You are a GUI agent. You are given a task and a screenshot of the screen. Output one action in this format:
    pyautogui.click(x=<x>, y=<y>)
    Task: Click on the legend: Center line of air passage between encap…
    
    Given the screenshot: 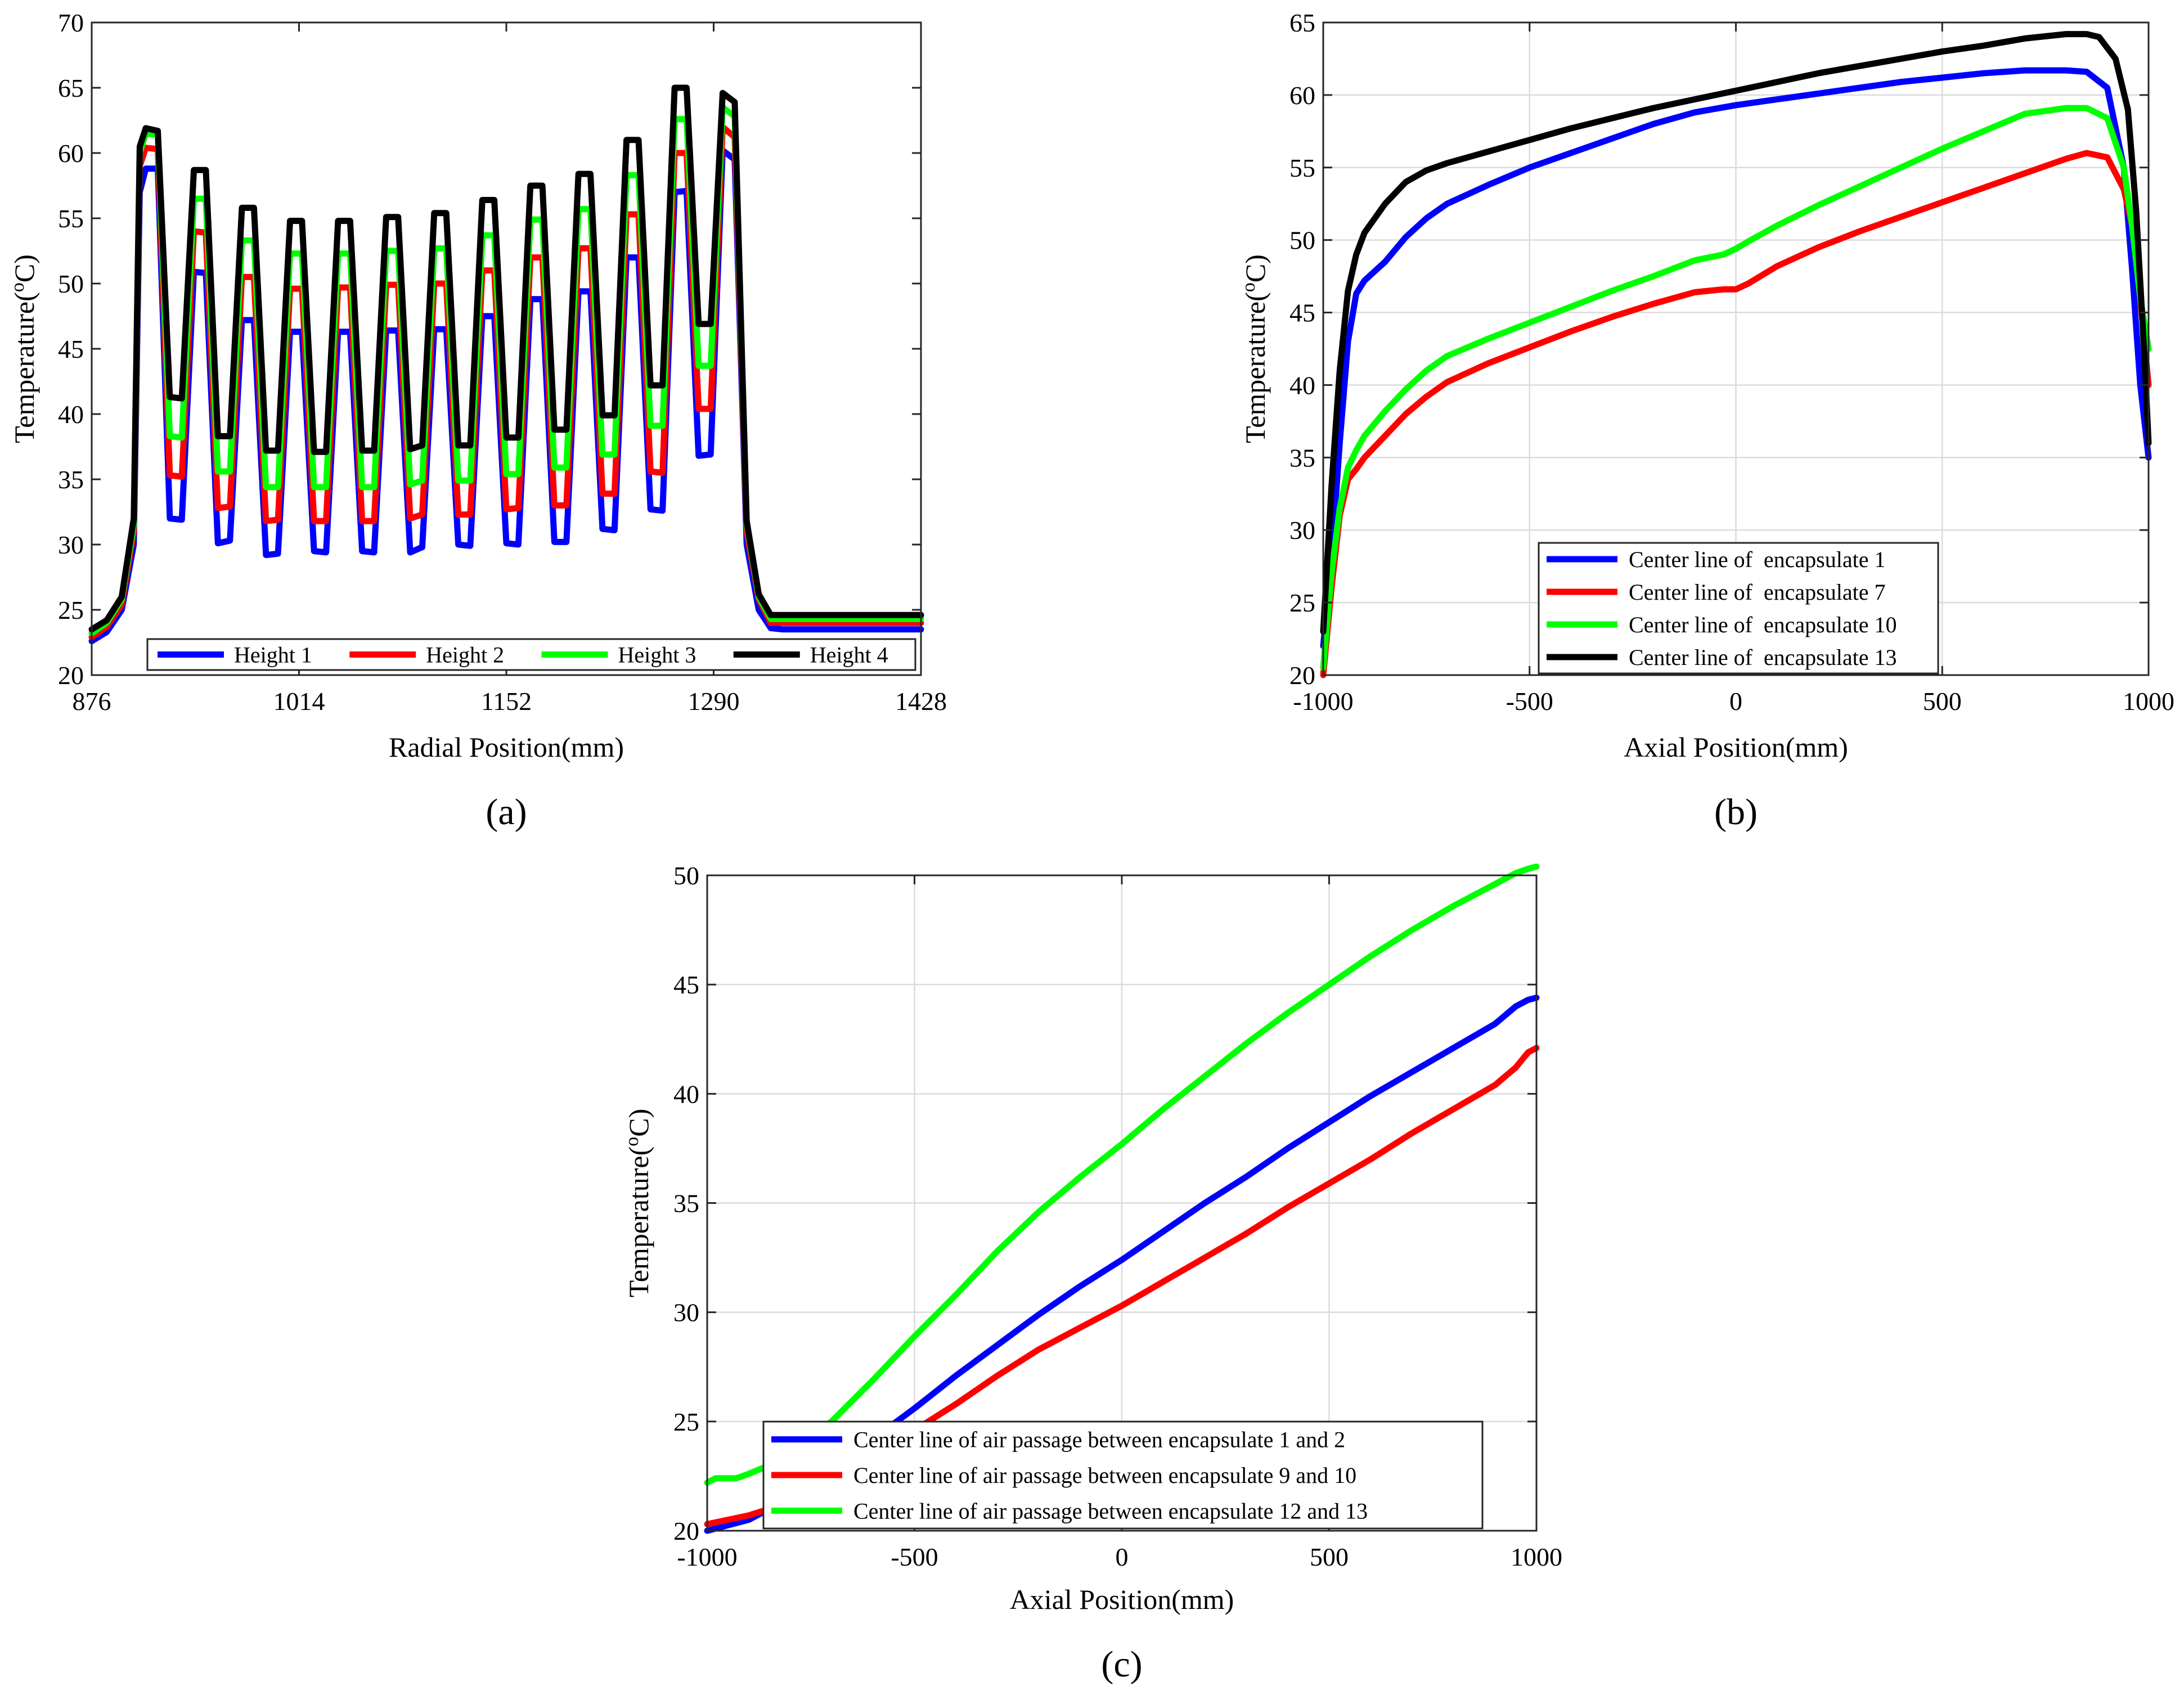 What is the action you would take?
    pyautogui.click(x=1123, y=1475)
    